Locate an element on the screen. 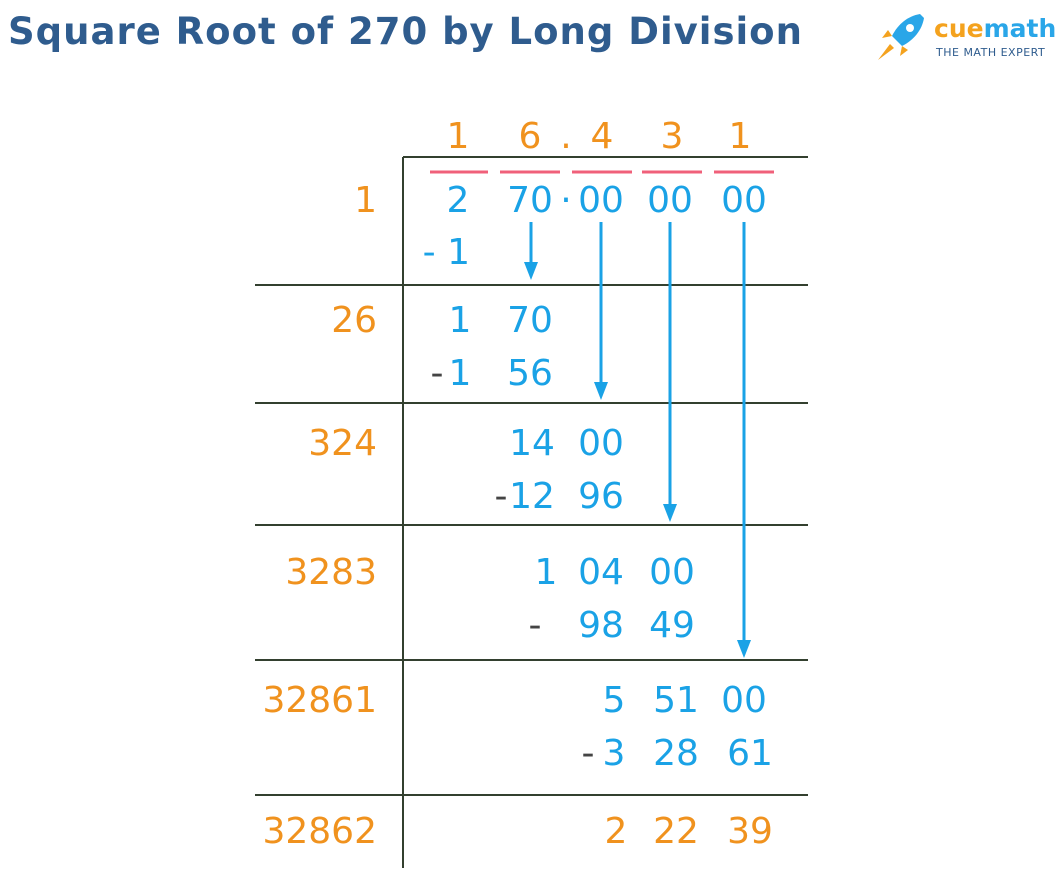  subtract-value: 1 is located at coordinates (460, 373).